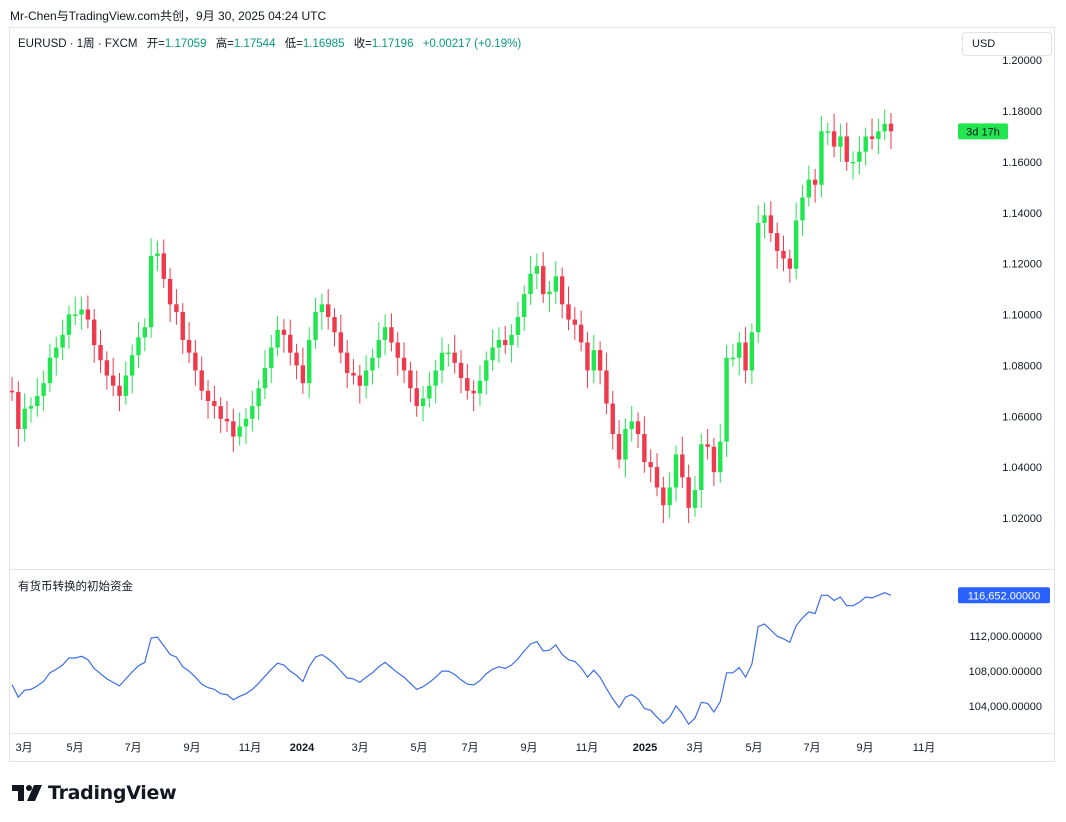 The image size is (1066, 822). What do you see at coordinates (323, 44) in the screenshot?
I see `legend-low-value: 1.16985` at bounding box center [323, 44].